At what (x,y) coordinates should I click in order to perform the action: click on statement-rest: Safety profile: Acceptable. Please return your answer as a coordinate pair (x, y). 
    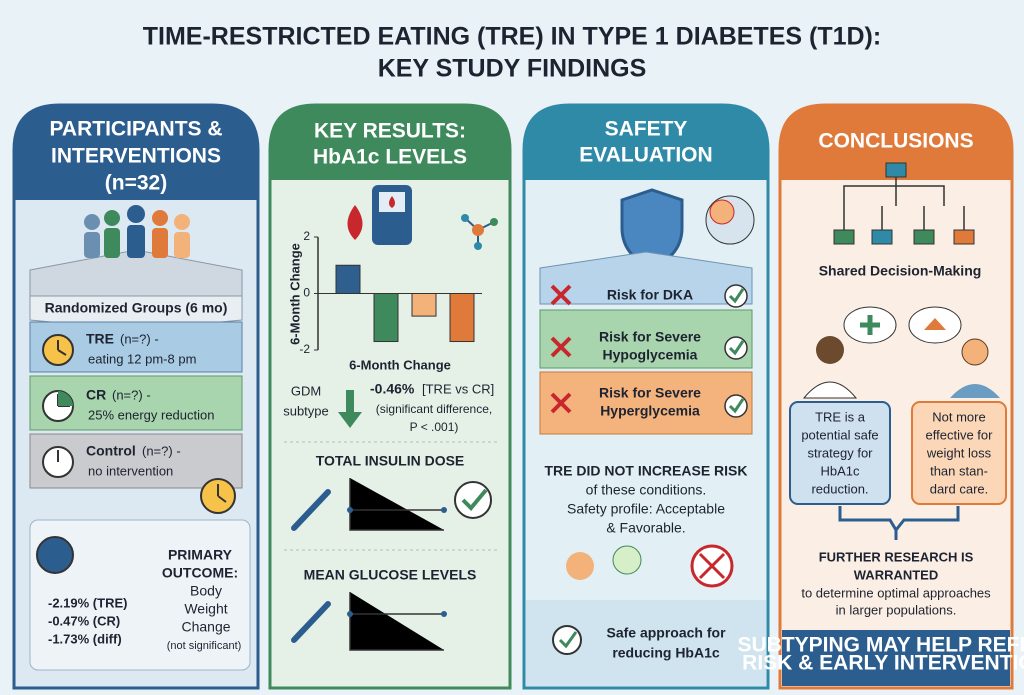
    Looking at the image, I should click on (646, 509).